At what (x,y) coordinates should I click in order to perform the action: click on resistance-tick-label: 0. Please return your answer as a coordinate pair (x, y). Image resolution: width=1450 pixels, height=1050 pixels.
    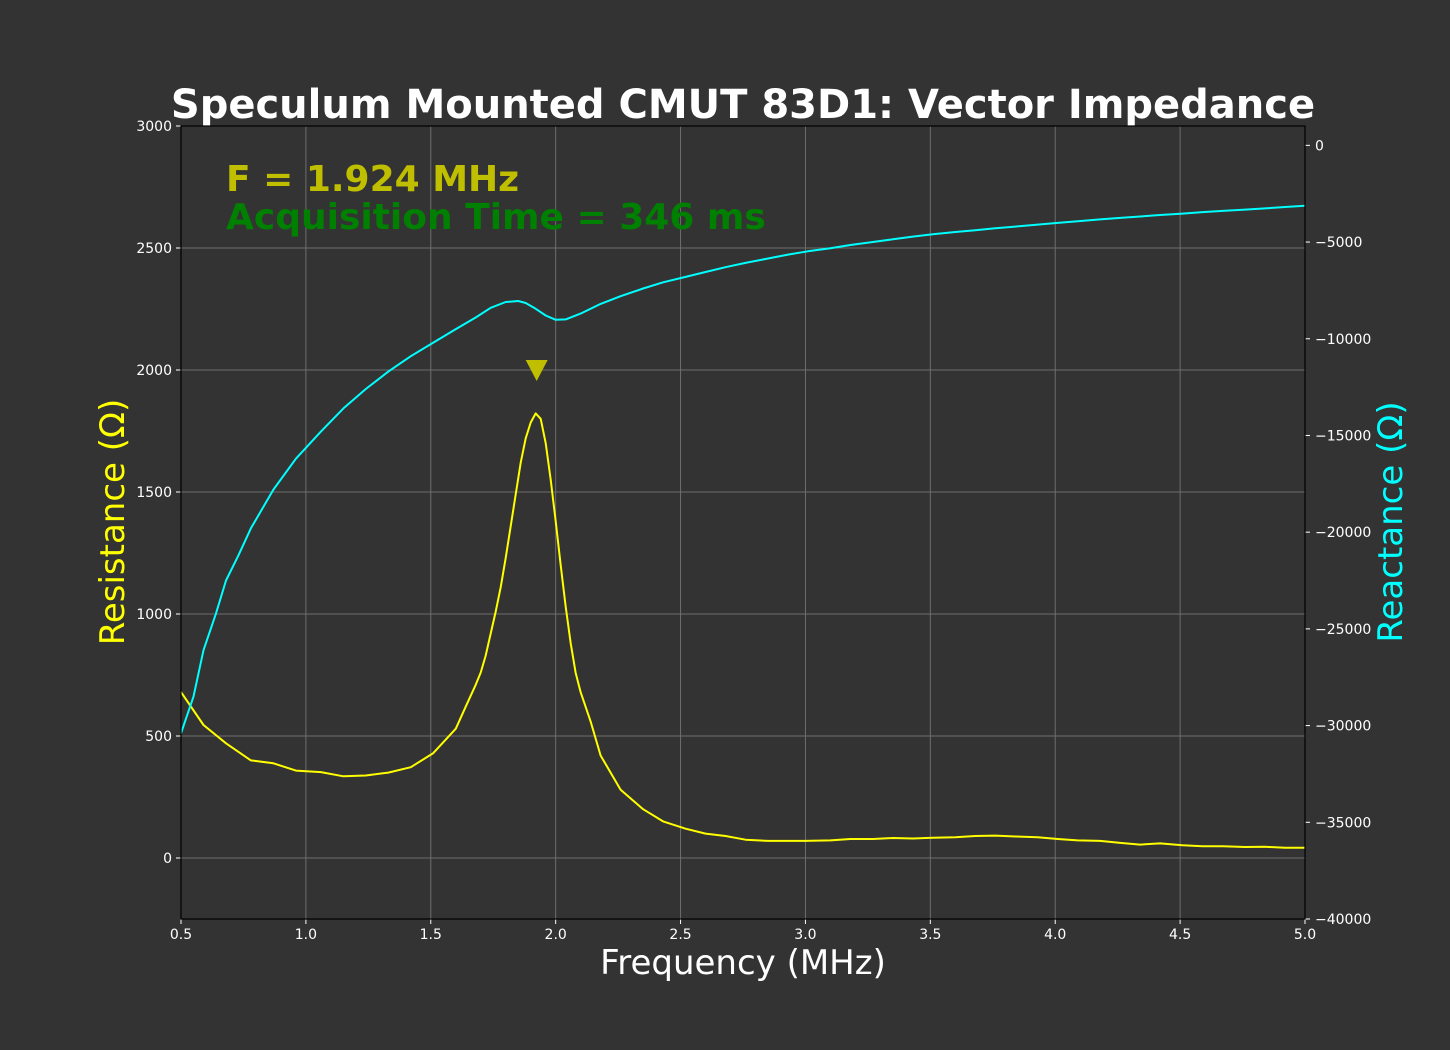
    Looking at the image, I should click on (167, 859).